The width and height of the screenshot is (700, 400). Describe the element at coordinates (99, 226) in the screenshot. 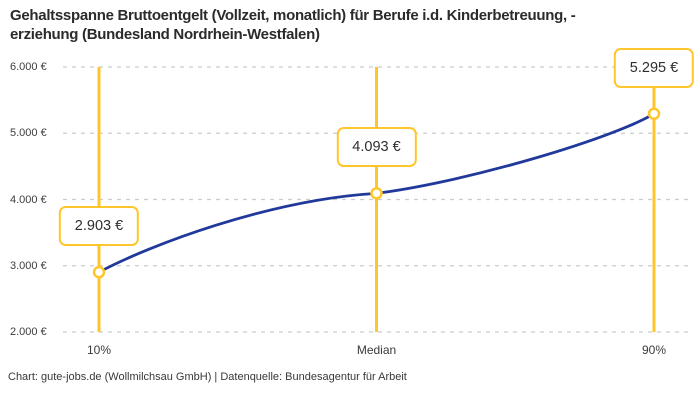

I see `value-callout-10pct: 2.903 €` at that location.